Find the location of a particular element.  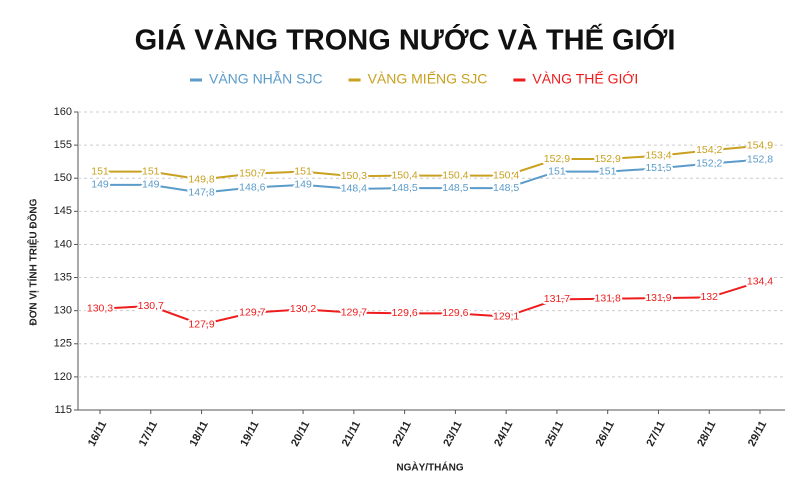

value-label: 147,8 is located at coordinates (201, 193).